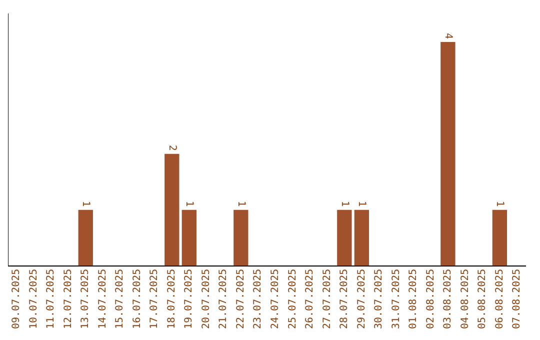  I want to click on x-tick-label: 14.07.2025, so click(102, 299).